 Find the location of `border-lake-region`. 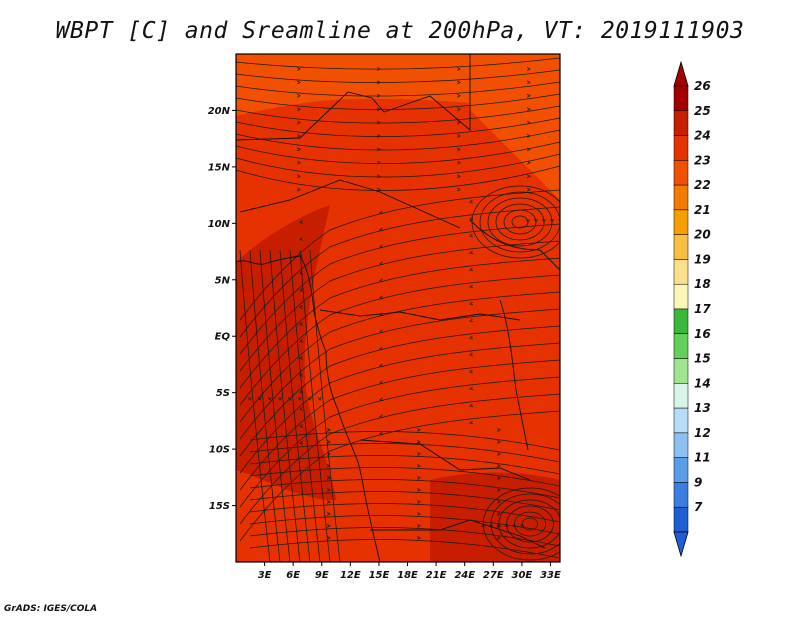

border-lake-region is located at coordinates (514, 375).